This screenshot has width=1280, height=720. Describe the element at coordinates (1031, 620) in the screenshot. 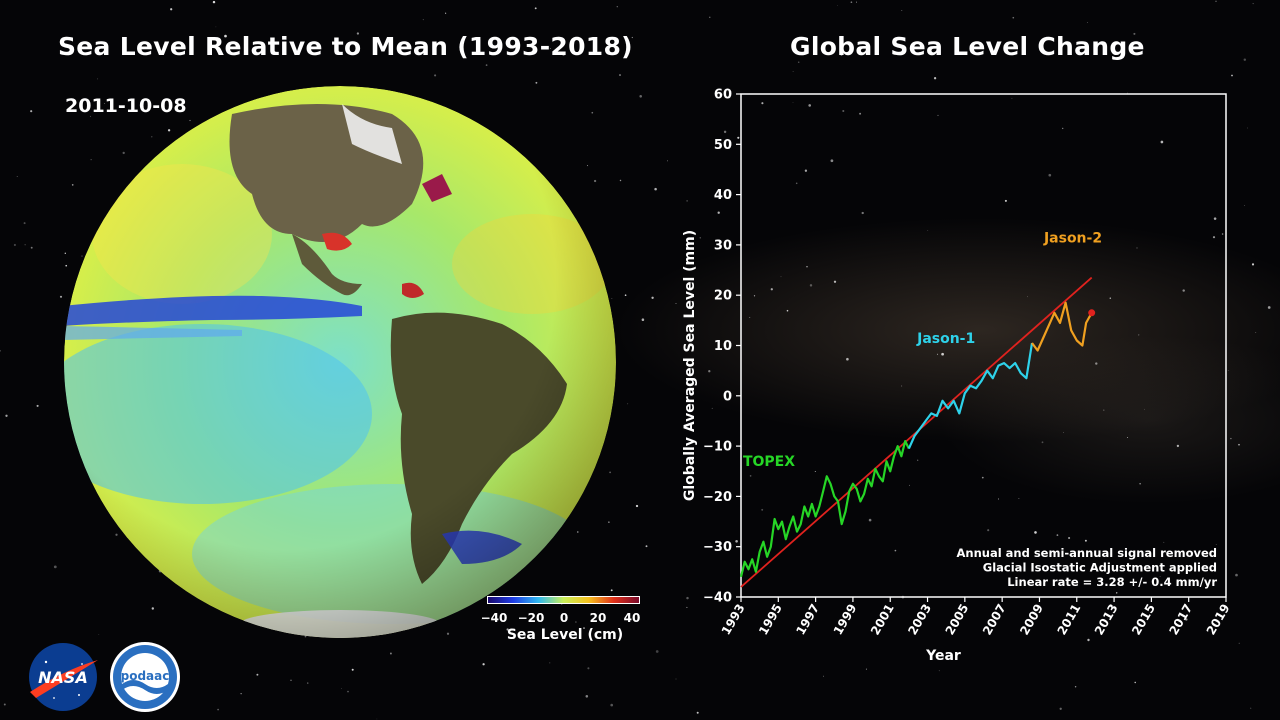

I see `x-tick-label: 2009` at that location.